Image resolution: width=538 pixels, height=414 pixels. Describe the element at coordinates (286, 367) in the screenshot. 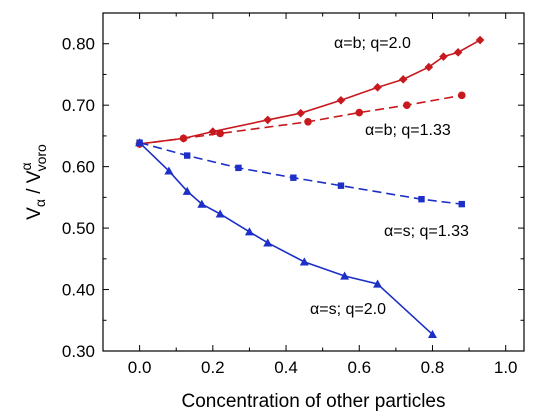

I see `x-tick-label: 0.4` at that location.